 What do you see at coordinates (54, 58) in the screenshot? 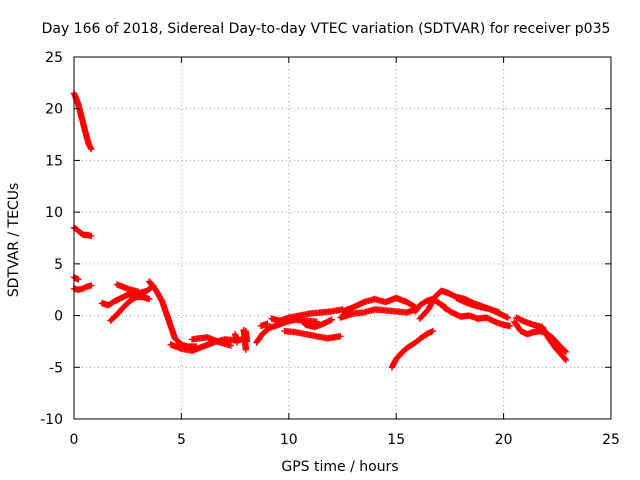
I see `y-tick-label: 25` at bounding box center [54, 58].